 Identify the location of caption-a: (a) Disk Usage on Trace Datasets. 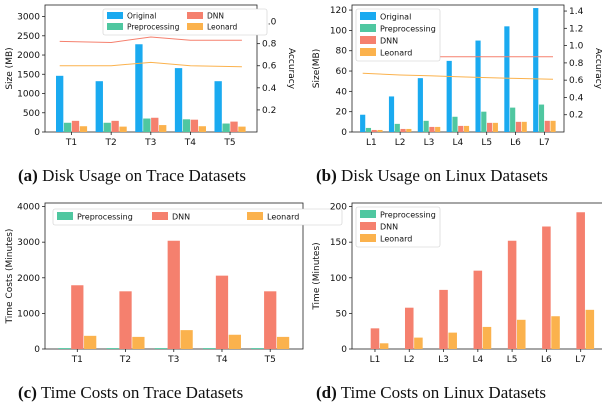
(132, 175).